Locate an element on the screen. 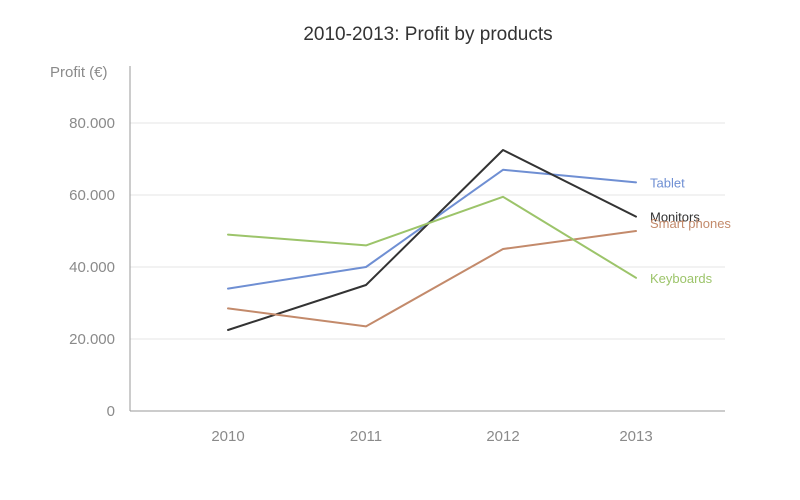  series-line-keyboards is located at coordinates (432, 237).